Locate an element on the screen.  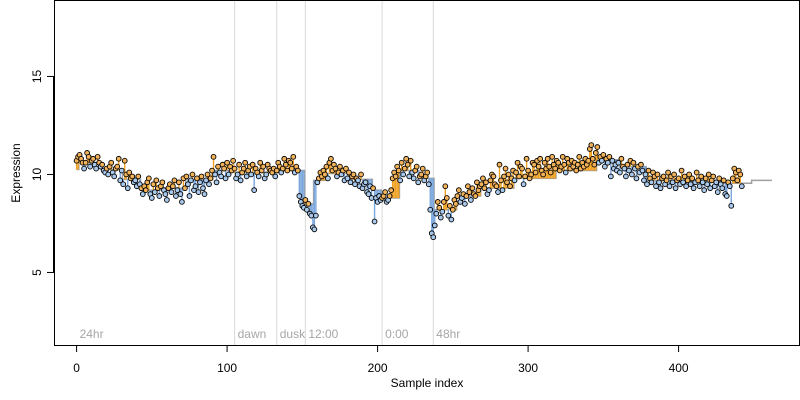
marker-annotations: 24hr dawn dusk 12:00 0:00 48hr is located at coordinates (270, 334).